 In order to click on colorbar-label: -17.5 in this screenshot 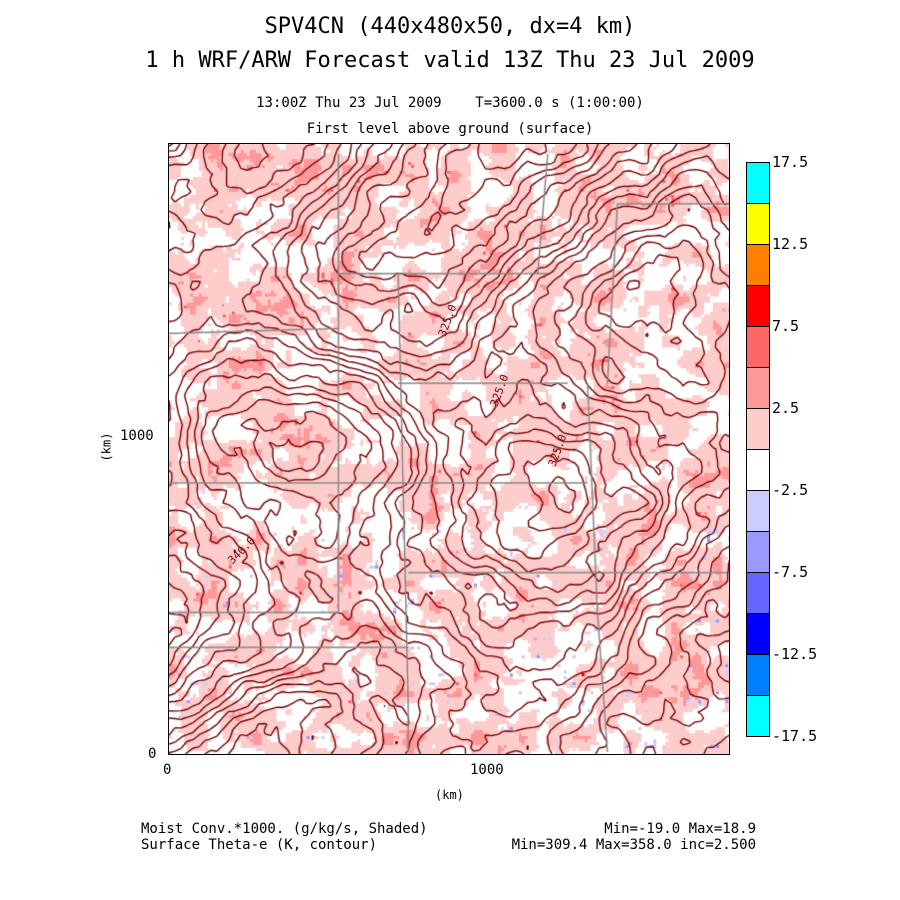, I will do `click(795, 736)`.